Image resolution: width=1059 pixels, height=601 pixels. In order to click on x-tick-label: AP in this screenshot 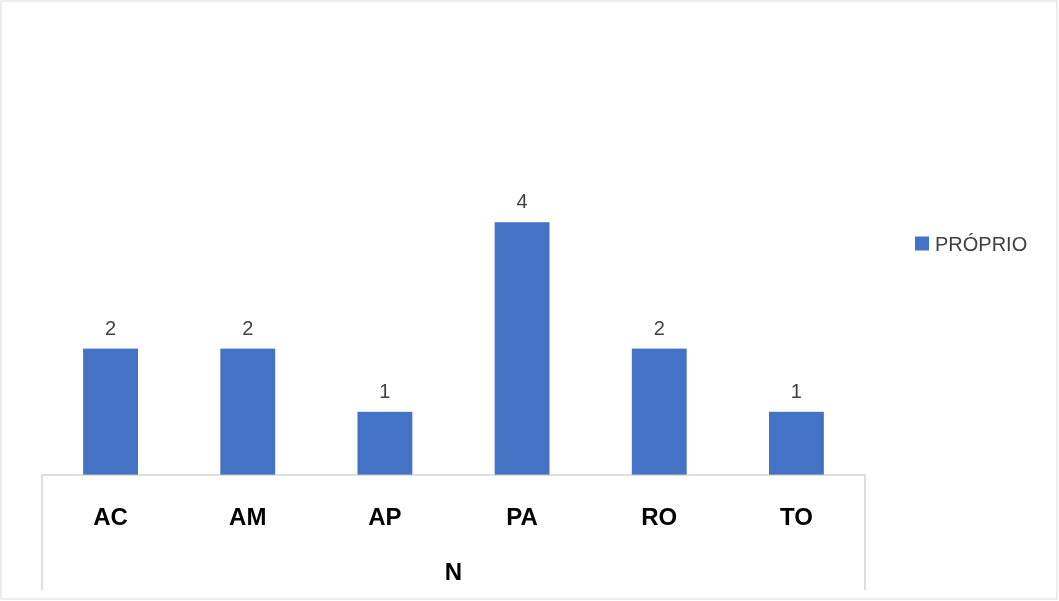, I will do `click(385, 516)`.